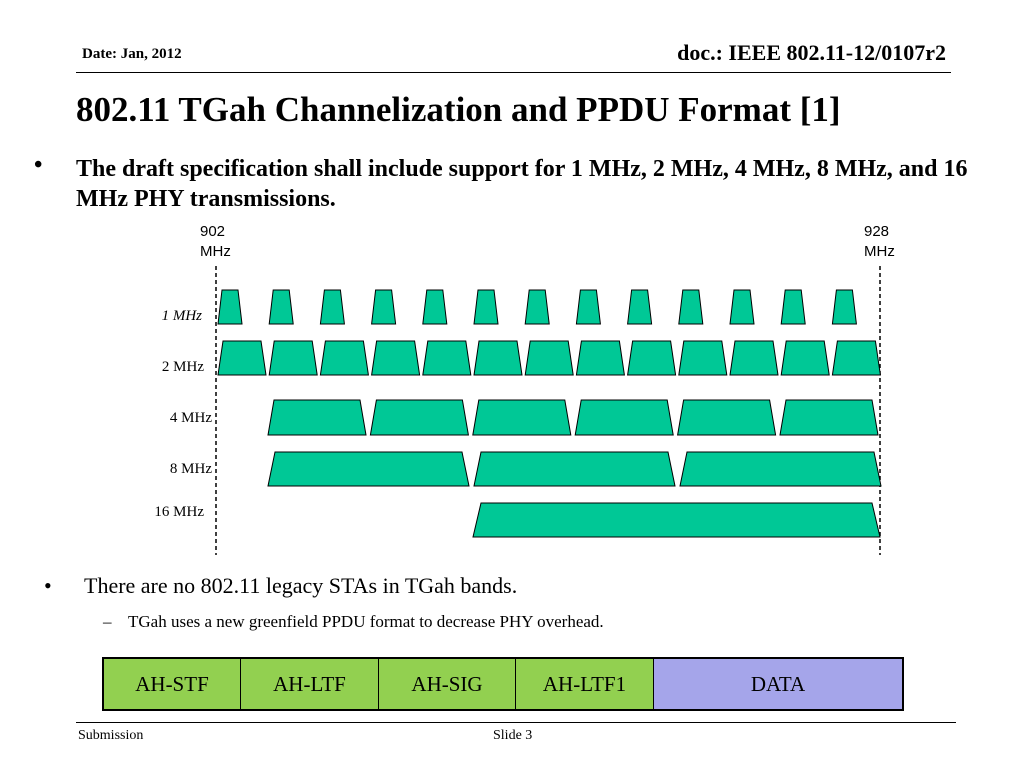 The width and height of the screenshot is (1024, 768). I want to click on header-date: Date: Jan, 2012, so click(132, 54).